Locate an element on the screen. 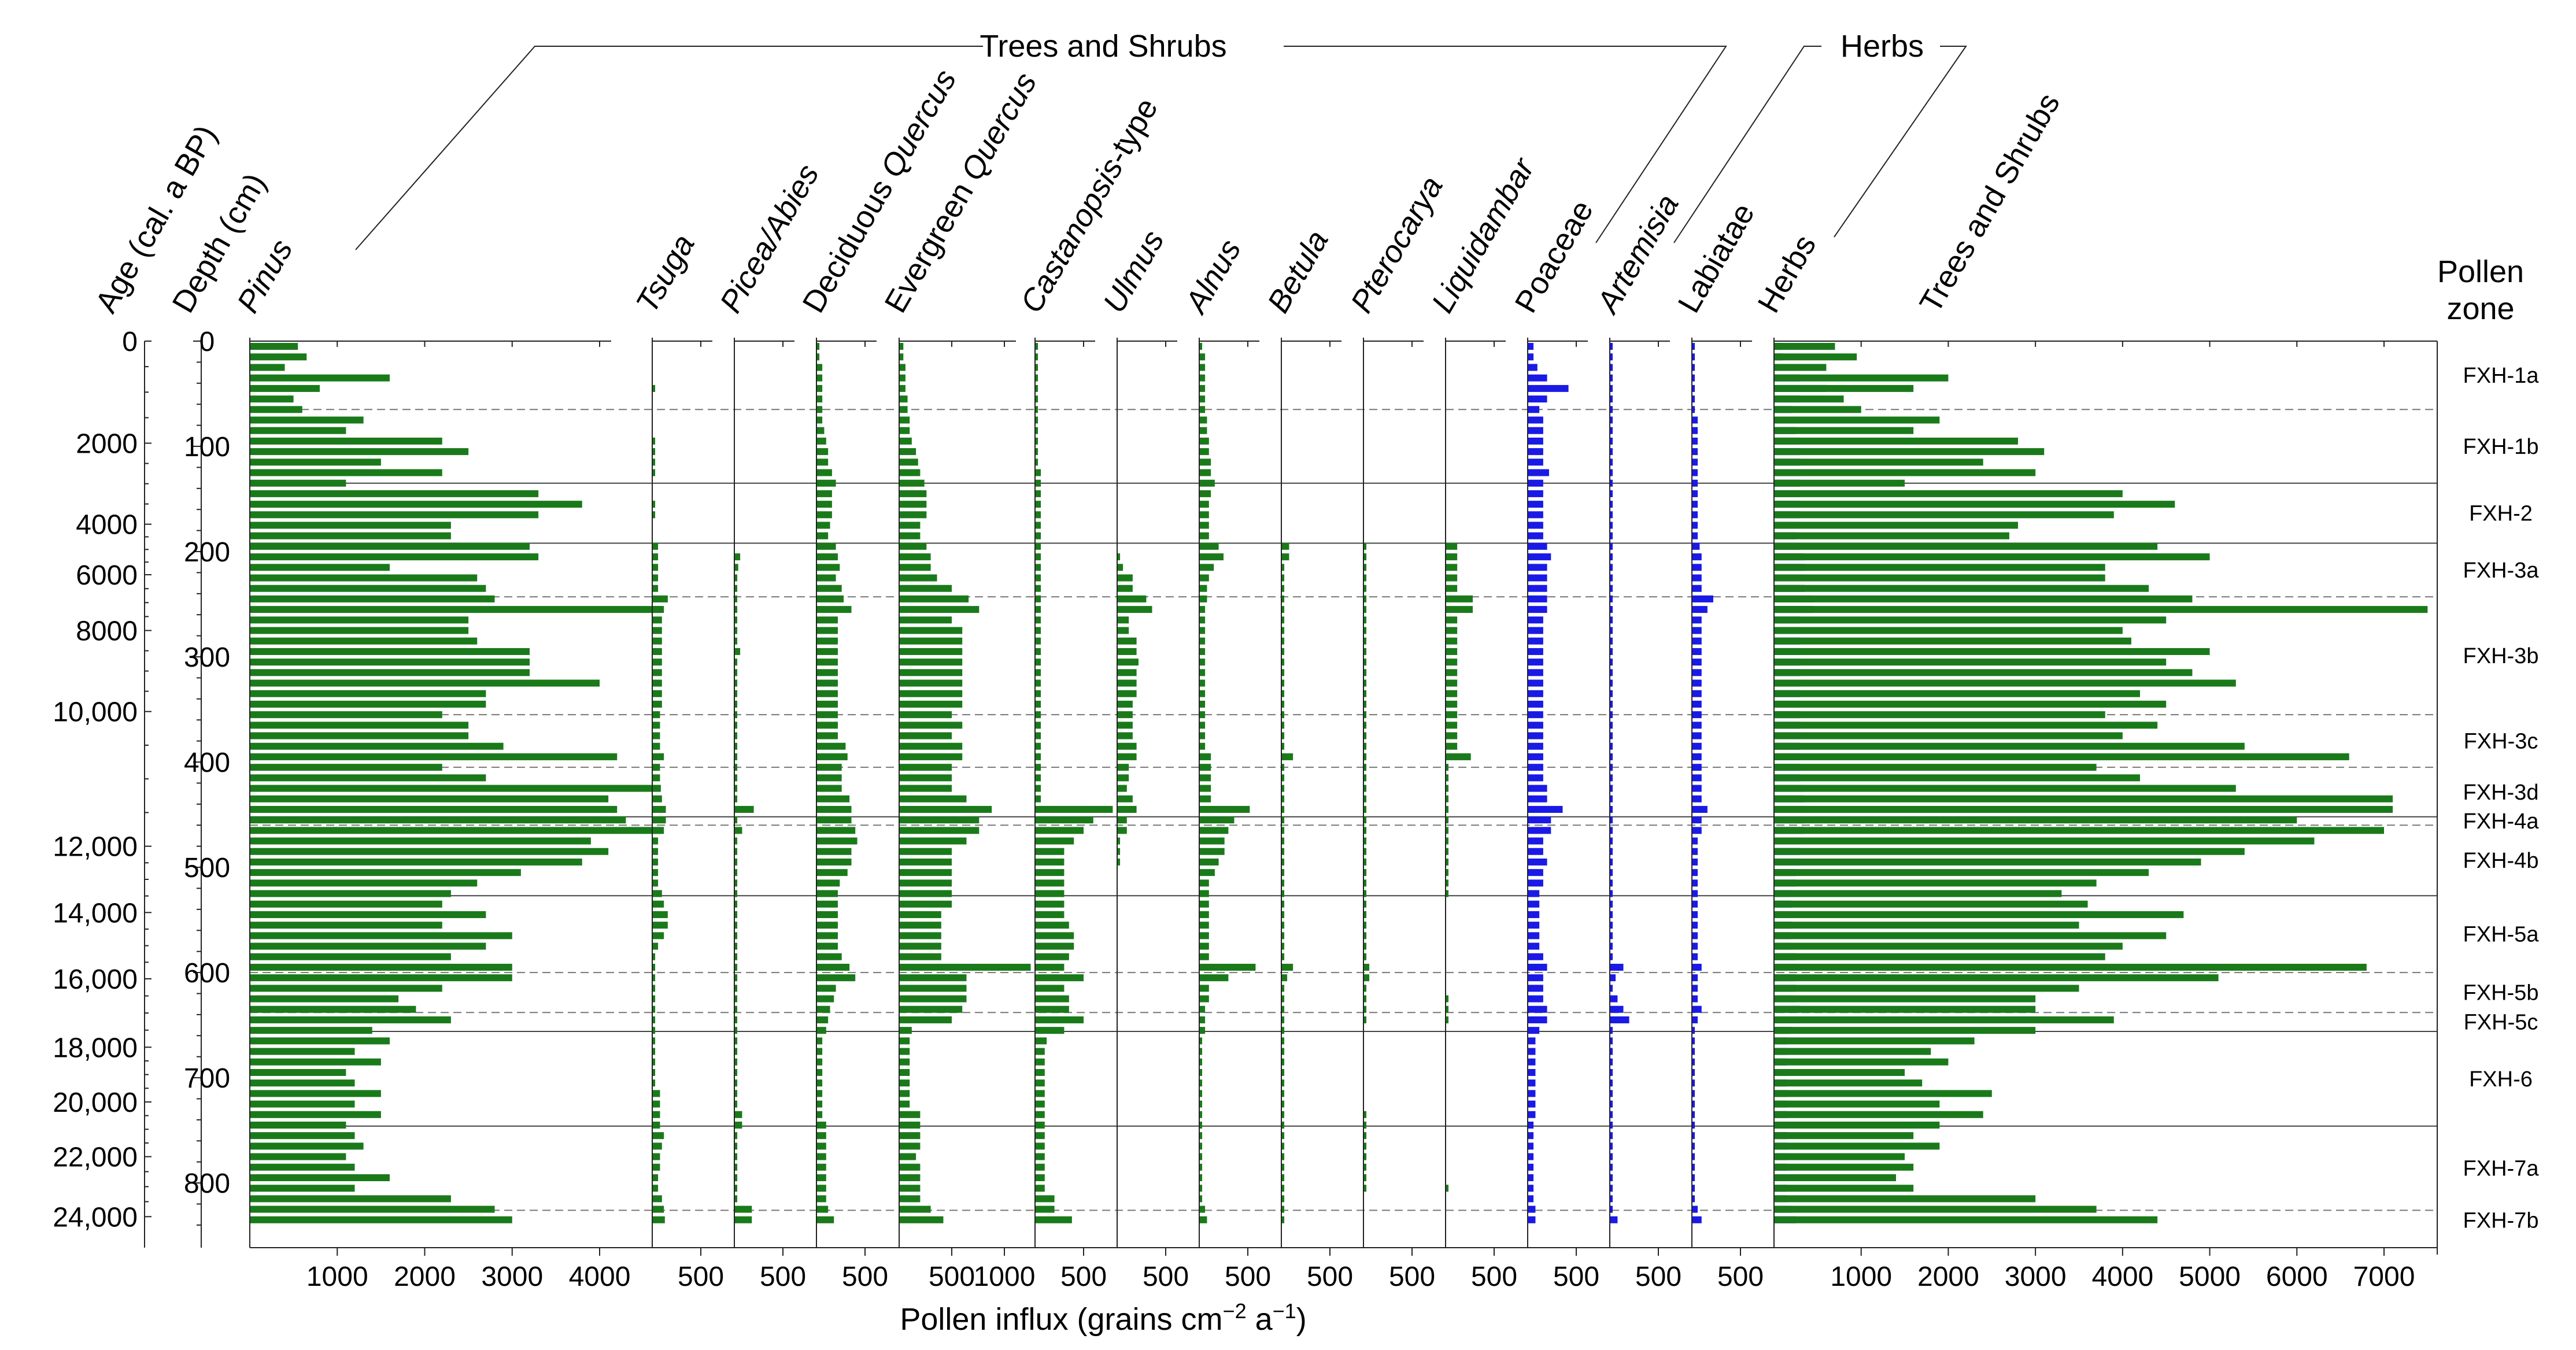 The image size is (2576, 1350). x-axis-title-text: Pollen influx (grains cm is located at coordinates (1061, 1319).